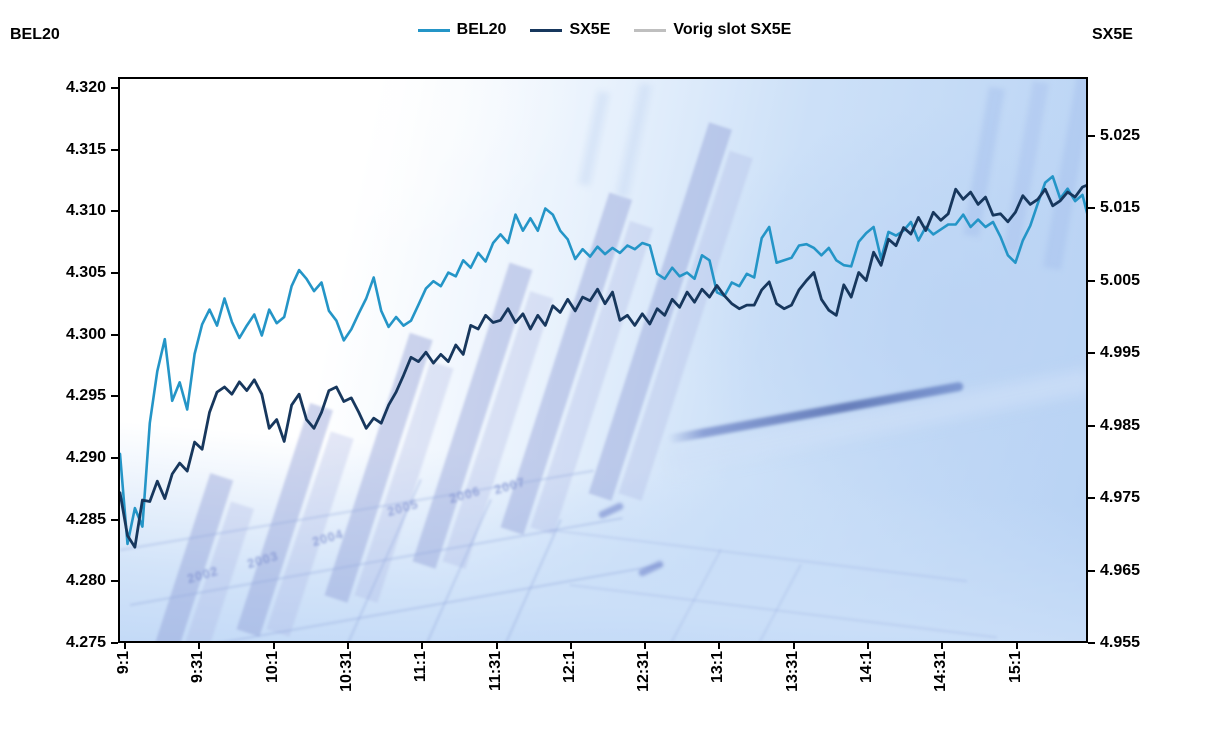 This screenshot has width=1209, height=743. What do you see at coordinates (1120, 135) in the screenshot?
I see `right-axis-tick-label: 5.025` at bounding box center [1120, 135].